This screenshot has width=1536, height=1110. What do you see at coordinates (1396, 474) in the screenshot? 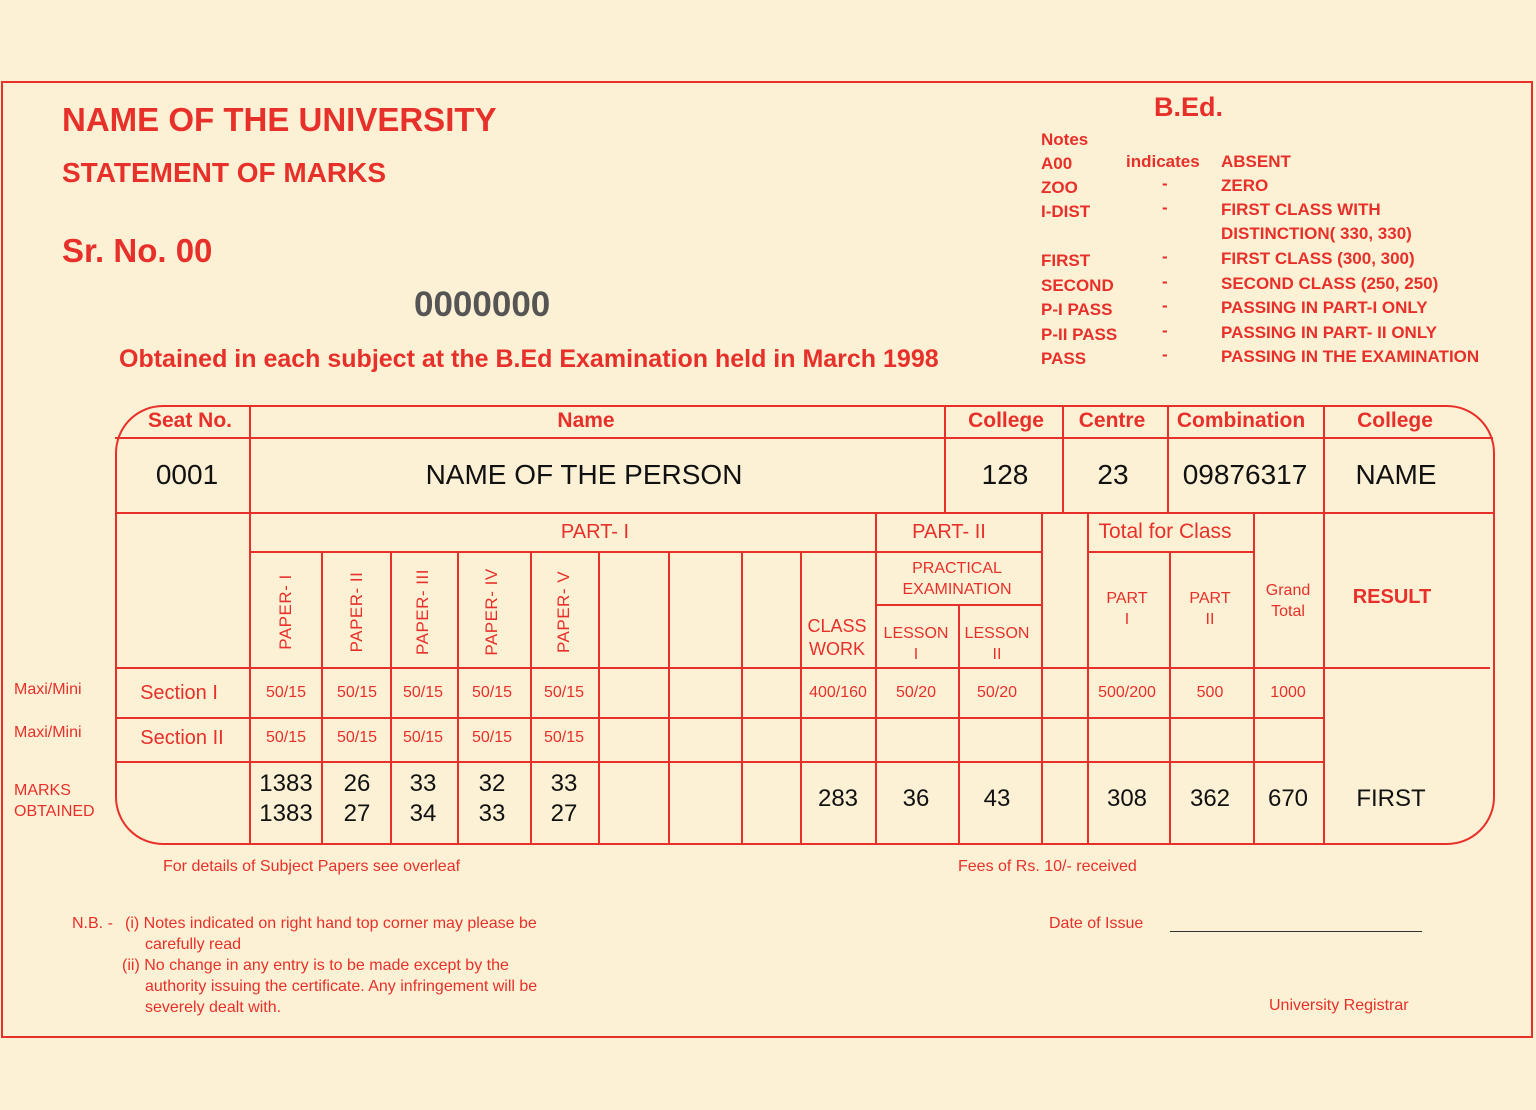
I see `college-name-value: NAME` at bounding box center [1396, 474].